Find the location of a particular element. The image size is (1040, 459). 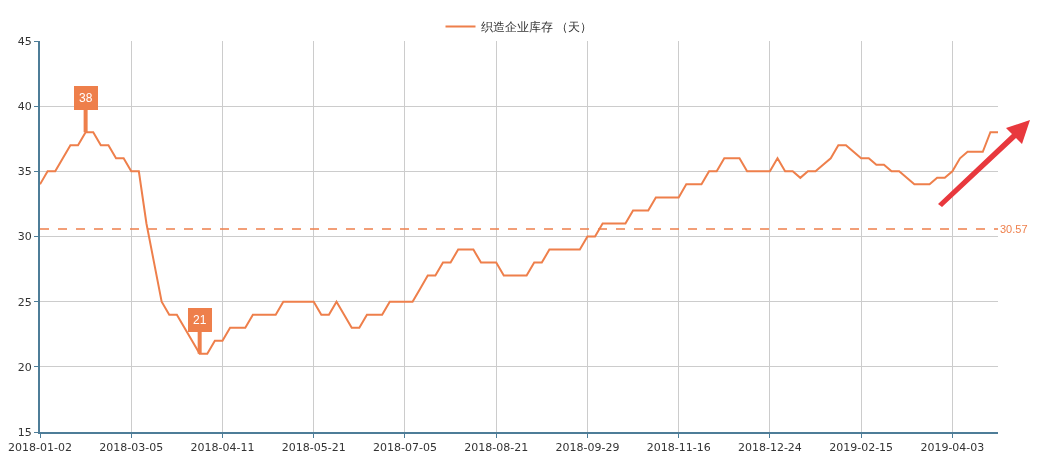

x-tick-label: 2018-08-21 is located at coordinates (496, 448).